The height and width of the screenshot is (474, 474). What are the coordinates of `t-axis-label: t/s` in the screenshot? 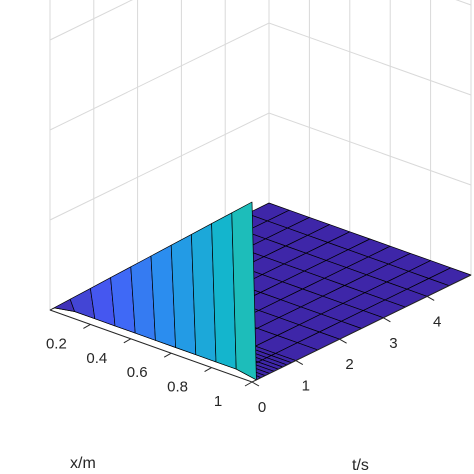 It's located at (360, 465).